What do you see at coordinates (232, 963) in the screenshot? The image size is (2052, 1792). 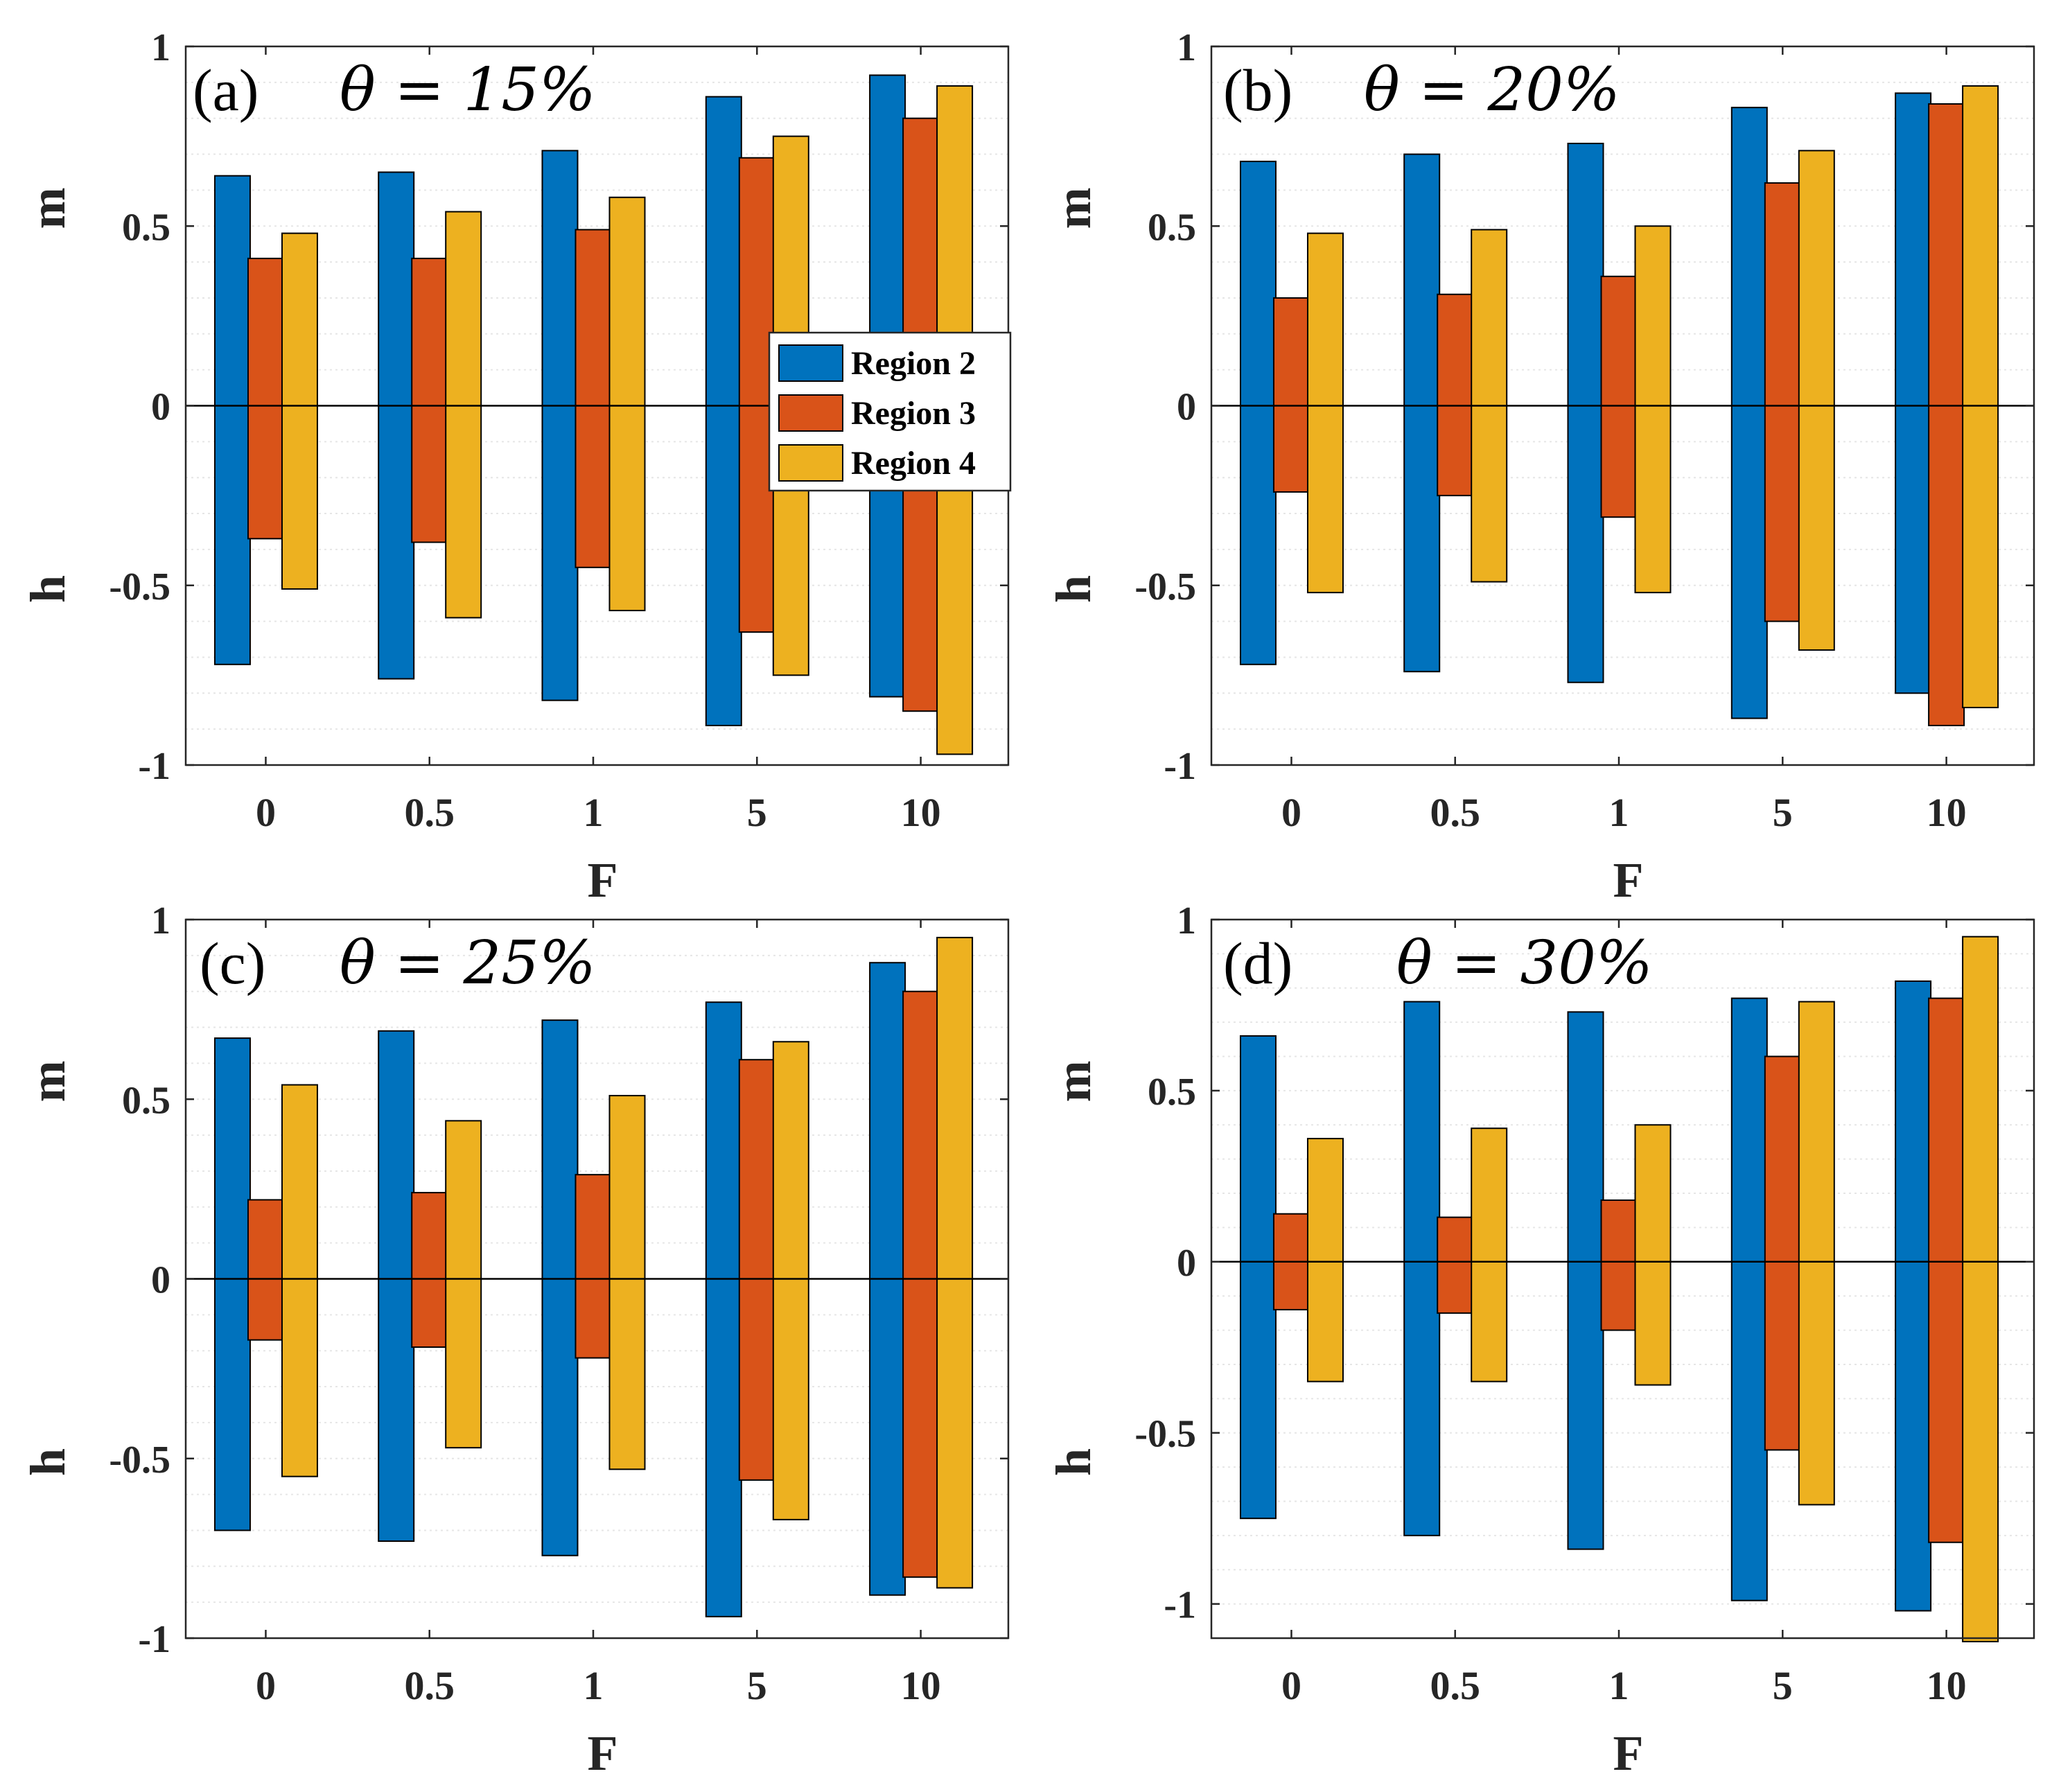 I see `panel-tag: (c)` at bounding box center [232, 963].